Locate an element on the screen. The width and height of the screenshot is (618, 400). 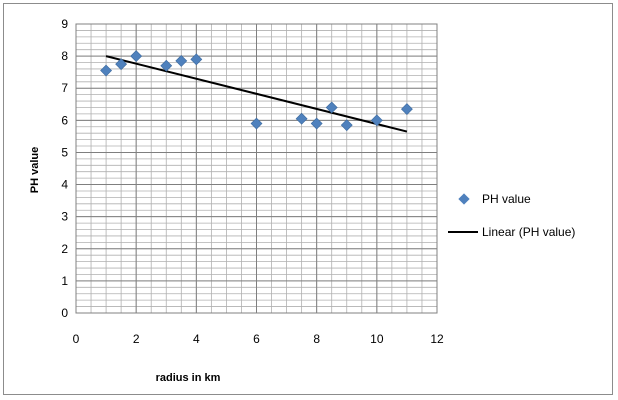
legend: PH value Linear (PH value) is located at coordinates (511, 215).